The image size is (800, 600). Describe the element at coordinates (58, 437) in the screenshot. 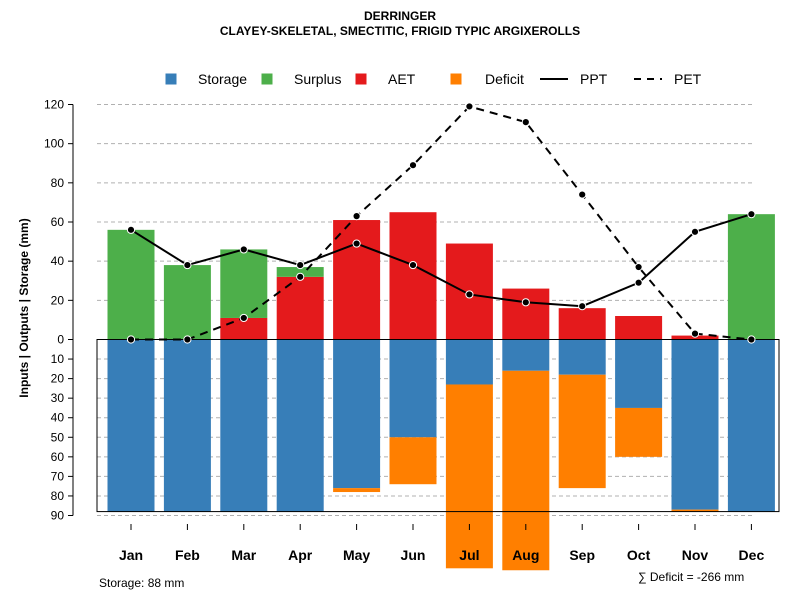

I see `y-tick-label: 50` at that location.